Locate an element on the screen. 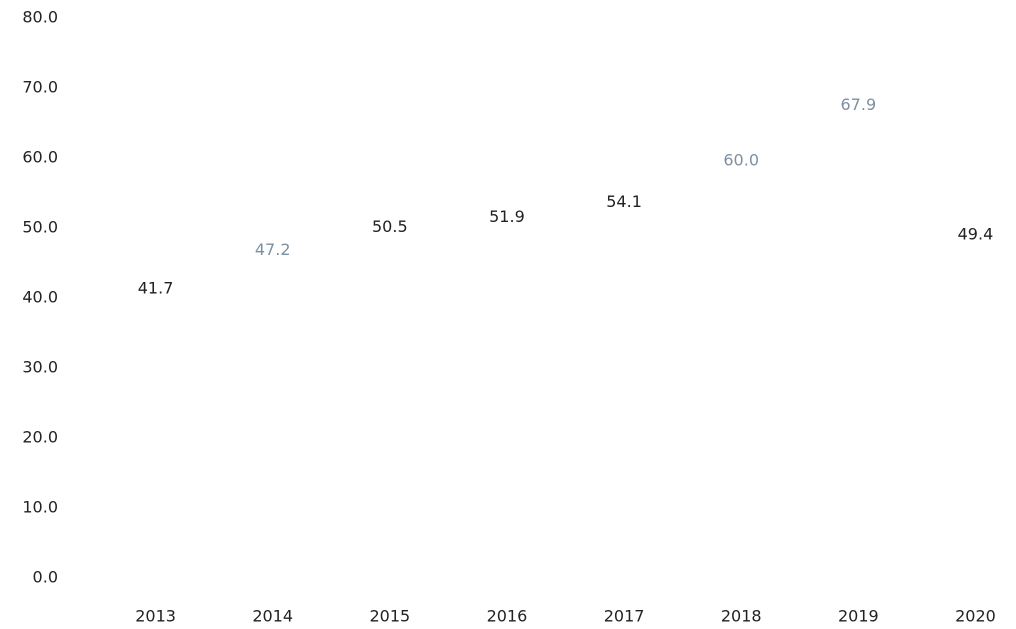  data-label: 60.0 is located at coordinates (741, 160).